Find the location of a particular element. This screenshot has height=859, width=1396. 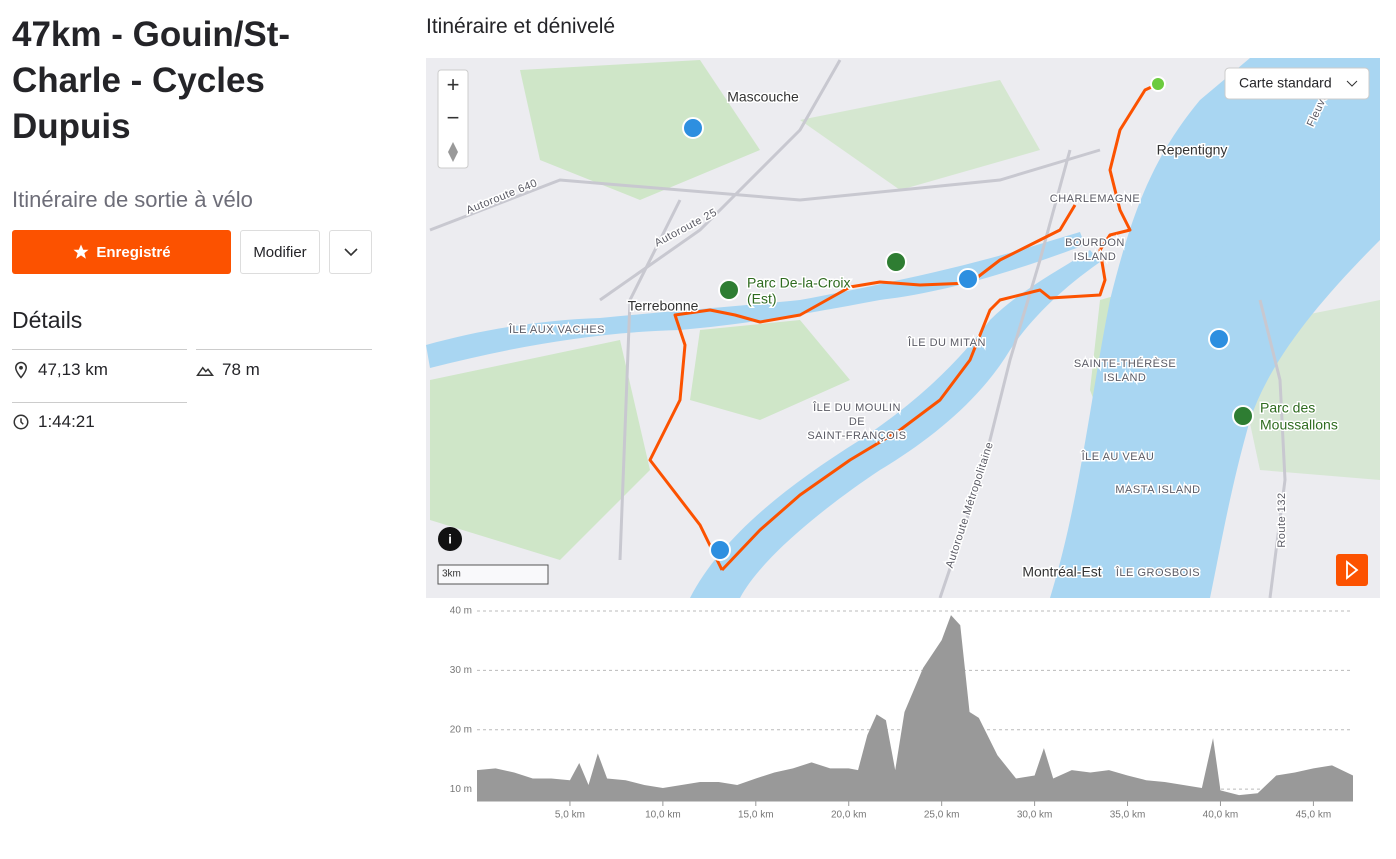

map-label: MASTA ISLAND is located at coordinates (1157, 490).